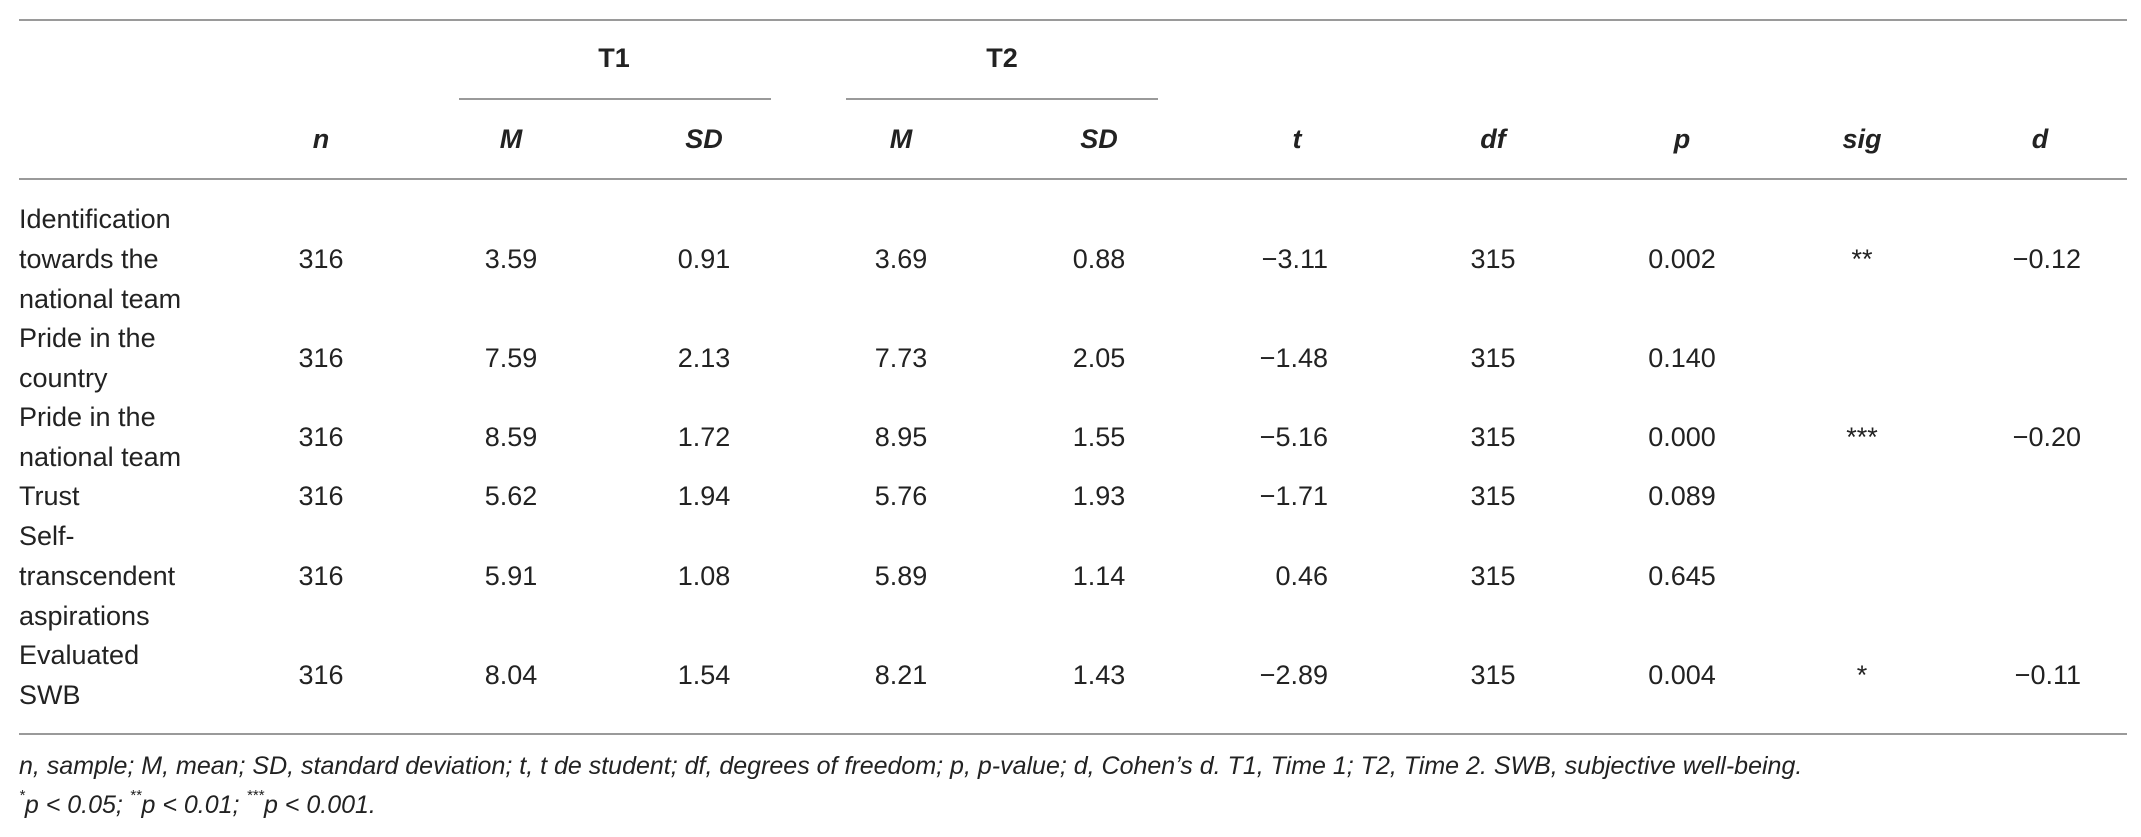  I want to click on row-label-line: transcendent, so click(97, 576).